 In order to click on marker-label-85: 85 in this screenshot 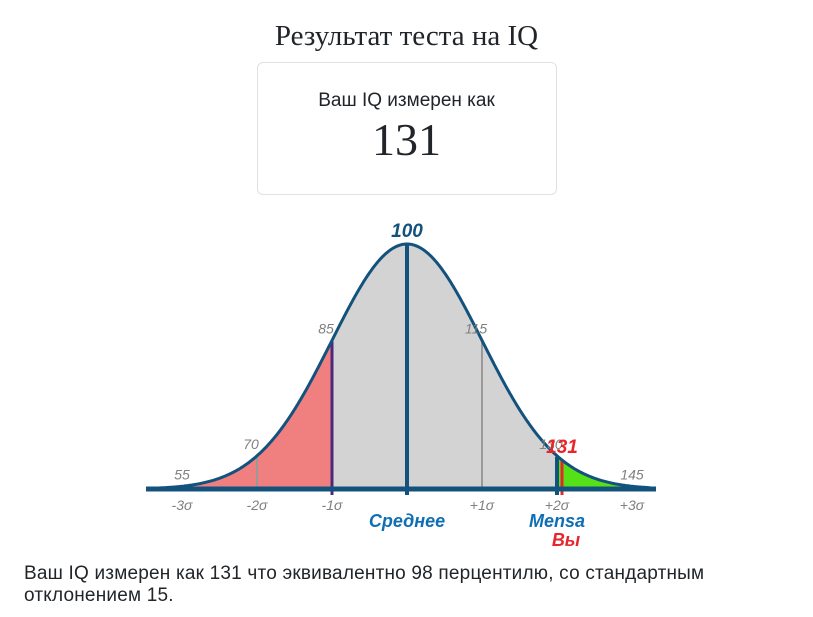, I will do `click(326, 328)`.